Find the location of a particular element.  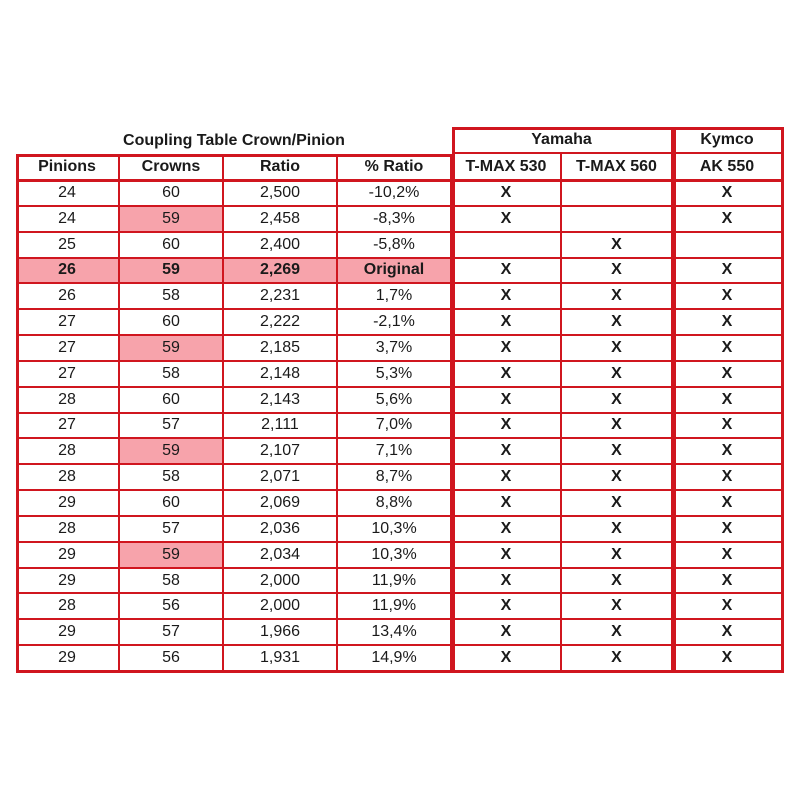

cell-ratio: 2,069 is located at coordinates (281, 504).